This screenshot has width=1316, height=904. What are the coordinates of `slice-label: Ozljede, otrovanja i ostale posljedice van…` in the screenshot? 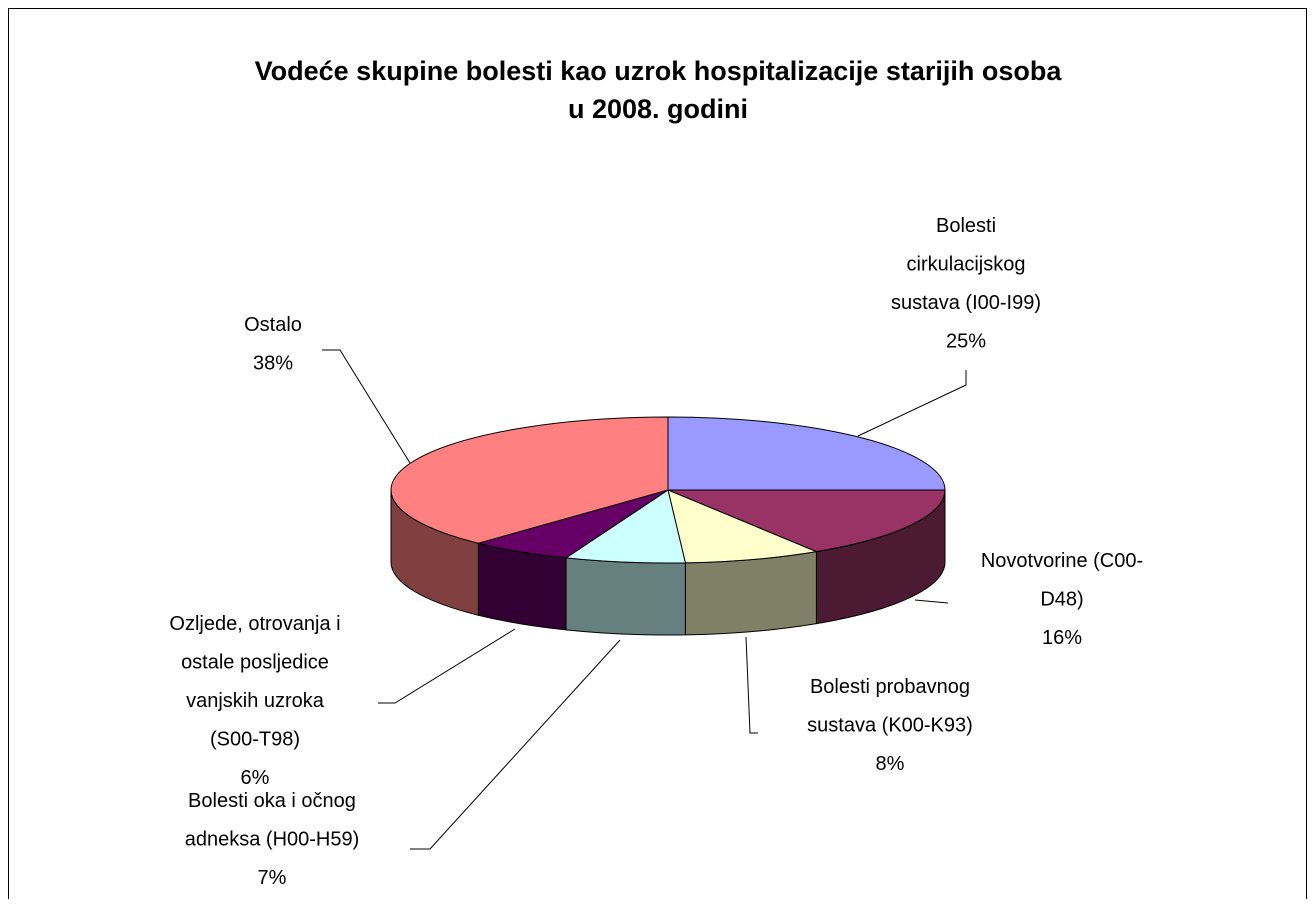 It's located at (254, 682).